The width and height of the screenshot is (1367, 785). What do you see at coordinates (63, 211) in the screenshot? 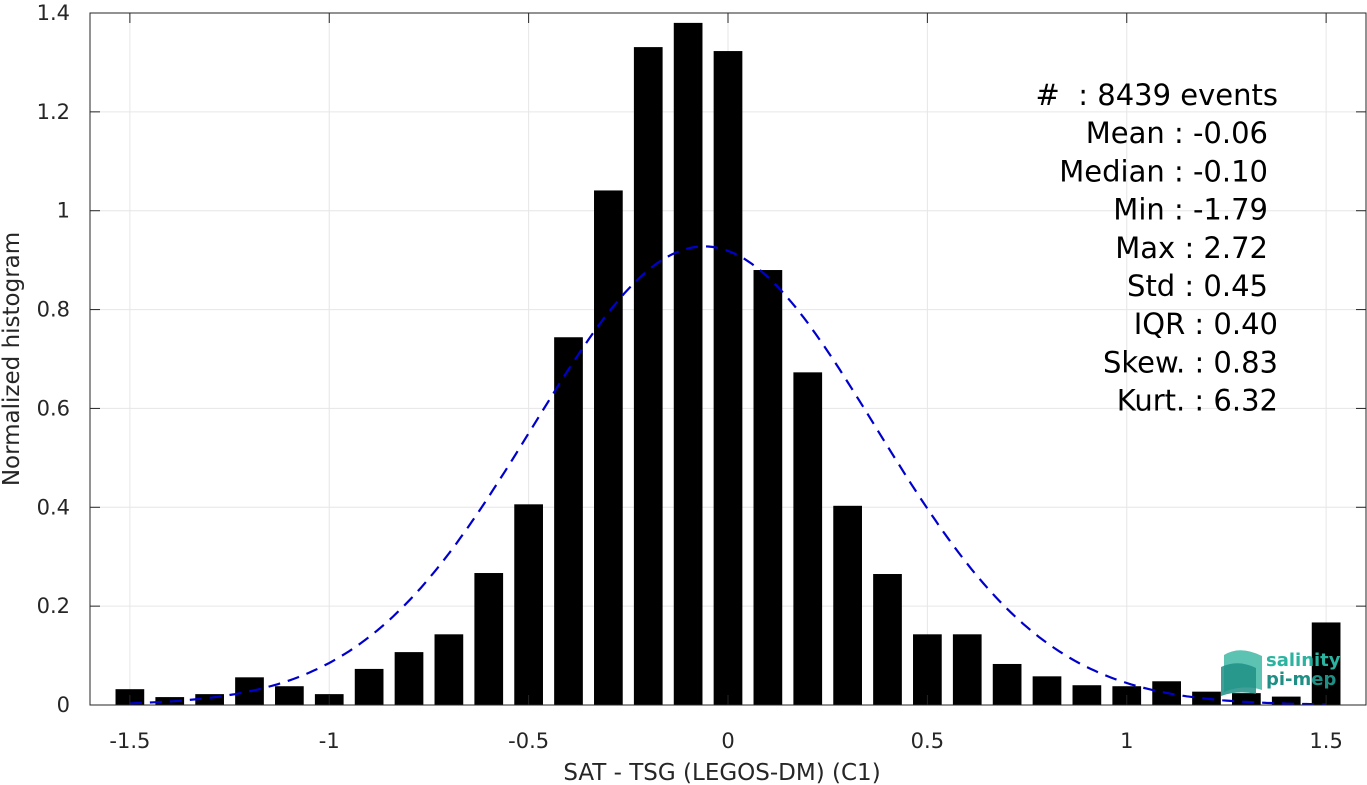
I see `y-tick-label: 1` at bounding box center [63, 211].